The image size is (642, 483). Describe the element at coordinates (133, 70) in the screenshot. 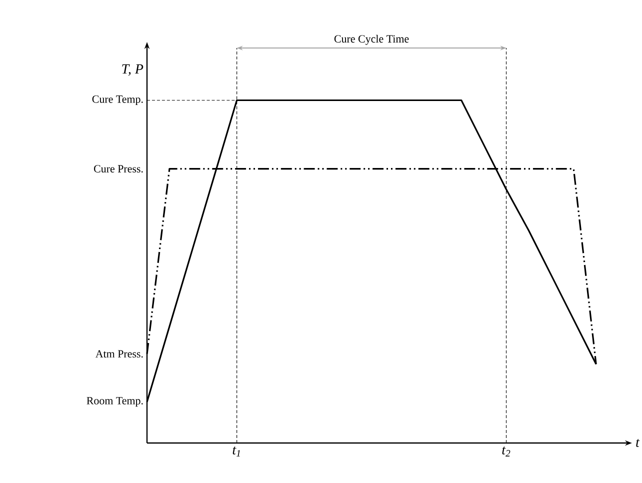

I see `y-axis-title: T, P` at that location.